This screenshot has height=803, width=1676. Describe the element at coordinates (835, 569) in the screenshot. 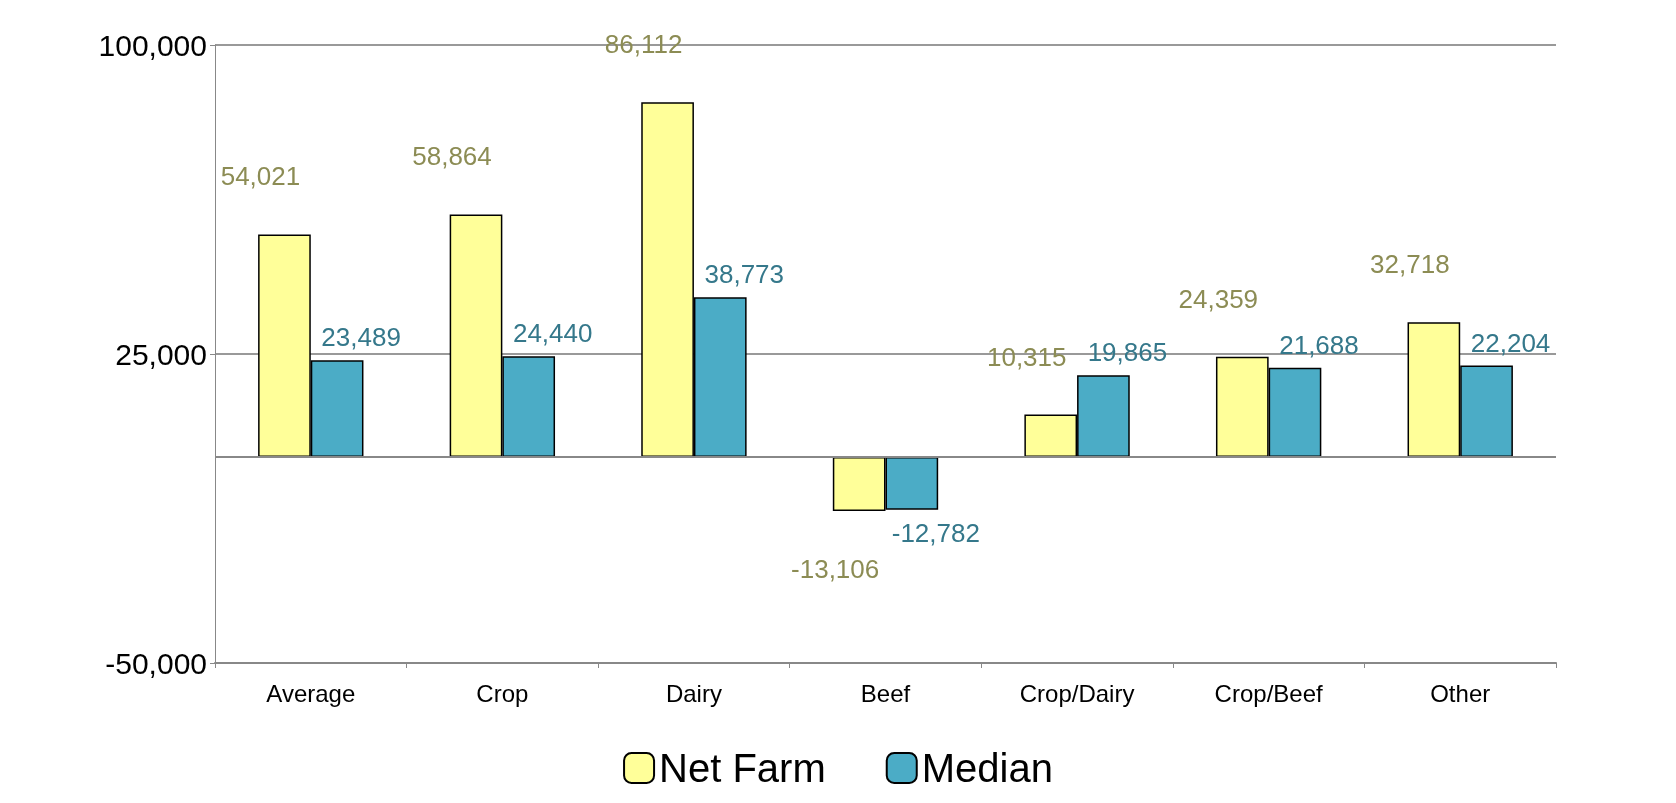

I see `data-label: -13,106` at that location.